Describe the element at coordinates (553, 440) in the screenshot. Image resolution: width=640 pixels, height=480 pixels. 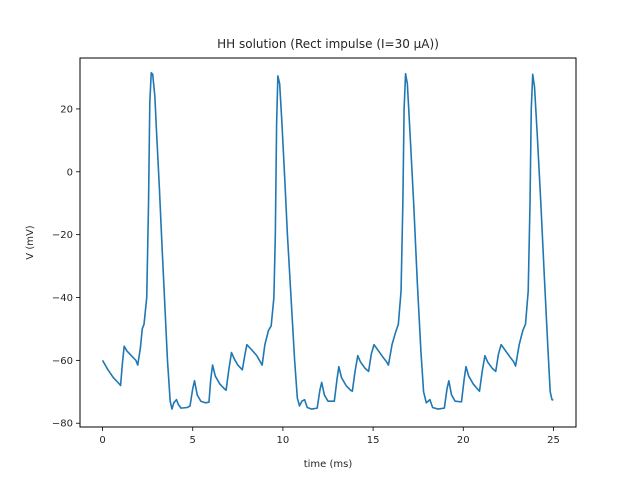
I see `x-tick-label: 25` at that location.